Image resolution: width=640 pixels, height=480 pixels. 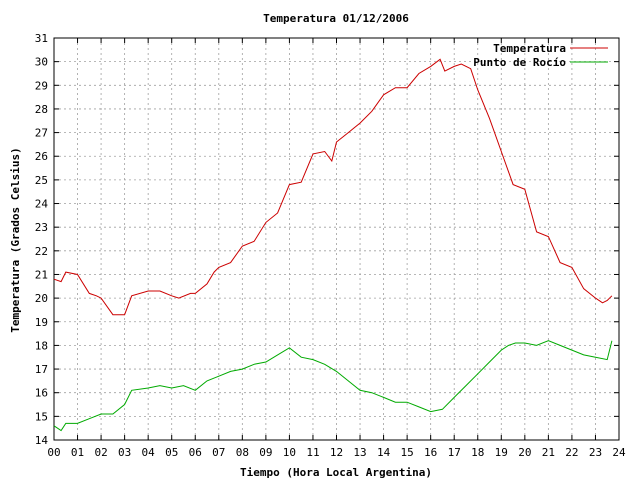 What do you see at coordinates (477, 452) in the screenshot?
I see `x-tick-label: 18` at bounding box center [477, 452].